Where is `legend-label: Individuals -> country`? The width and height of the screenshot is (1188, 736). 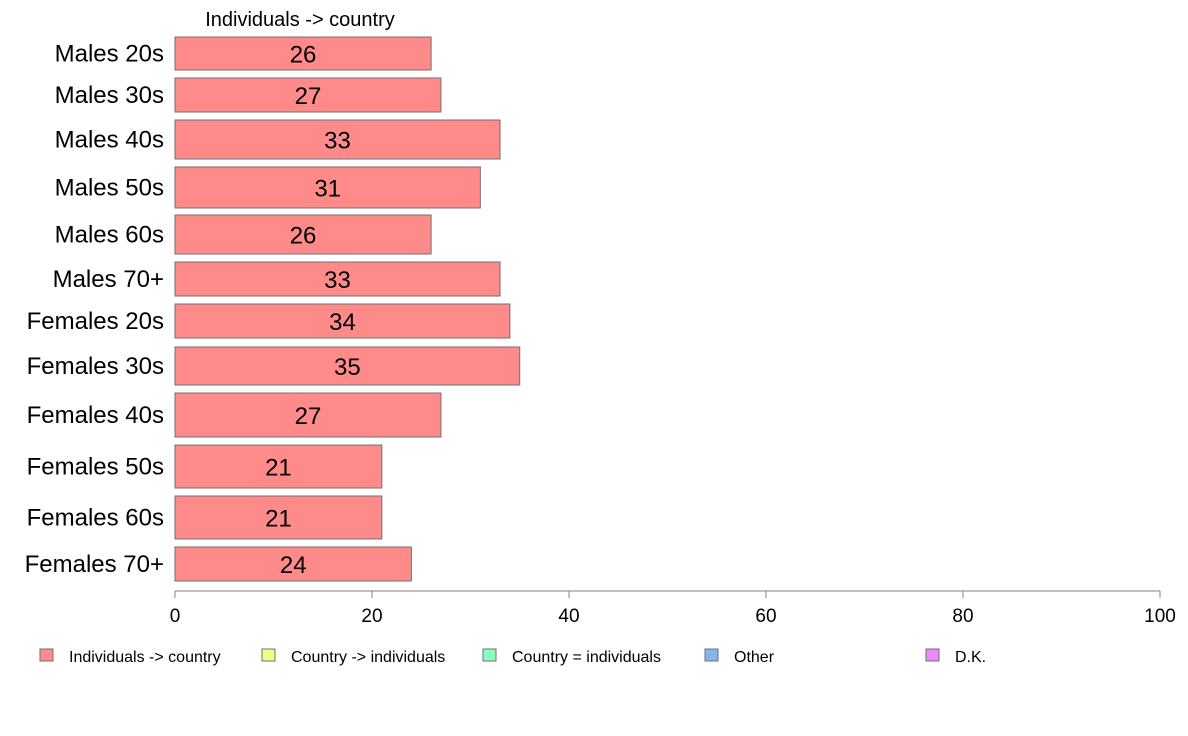 legend-label: Individuals -> country is located at coordinates (145, 657).